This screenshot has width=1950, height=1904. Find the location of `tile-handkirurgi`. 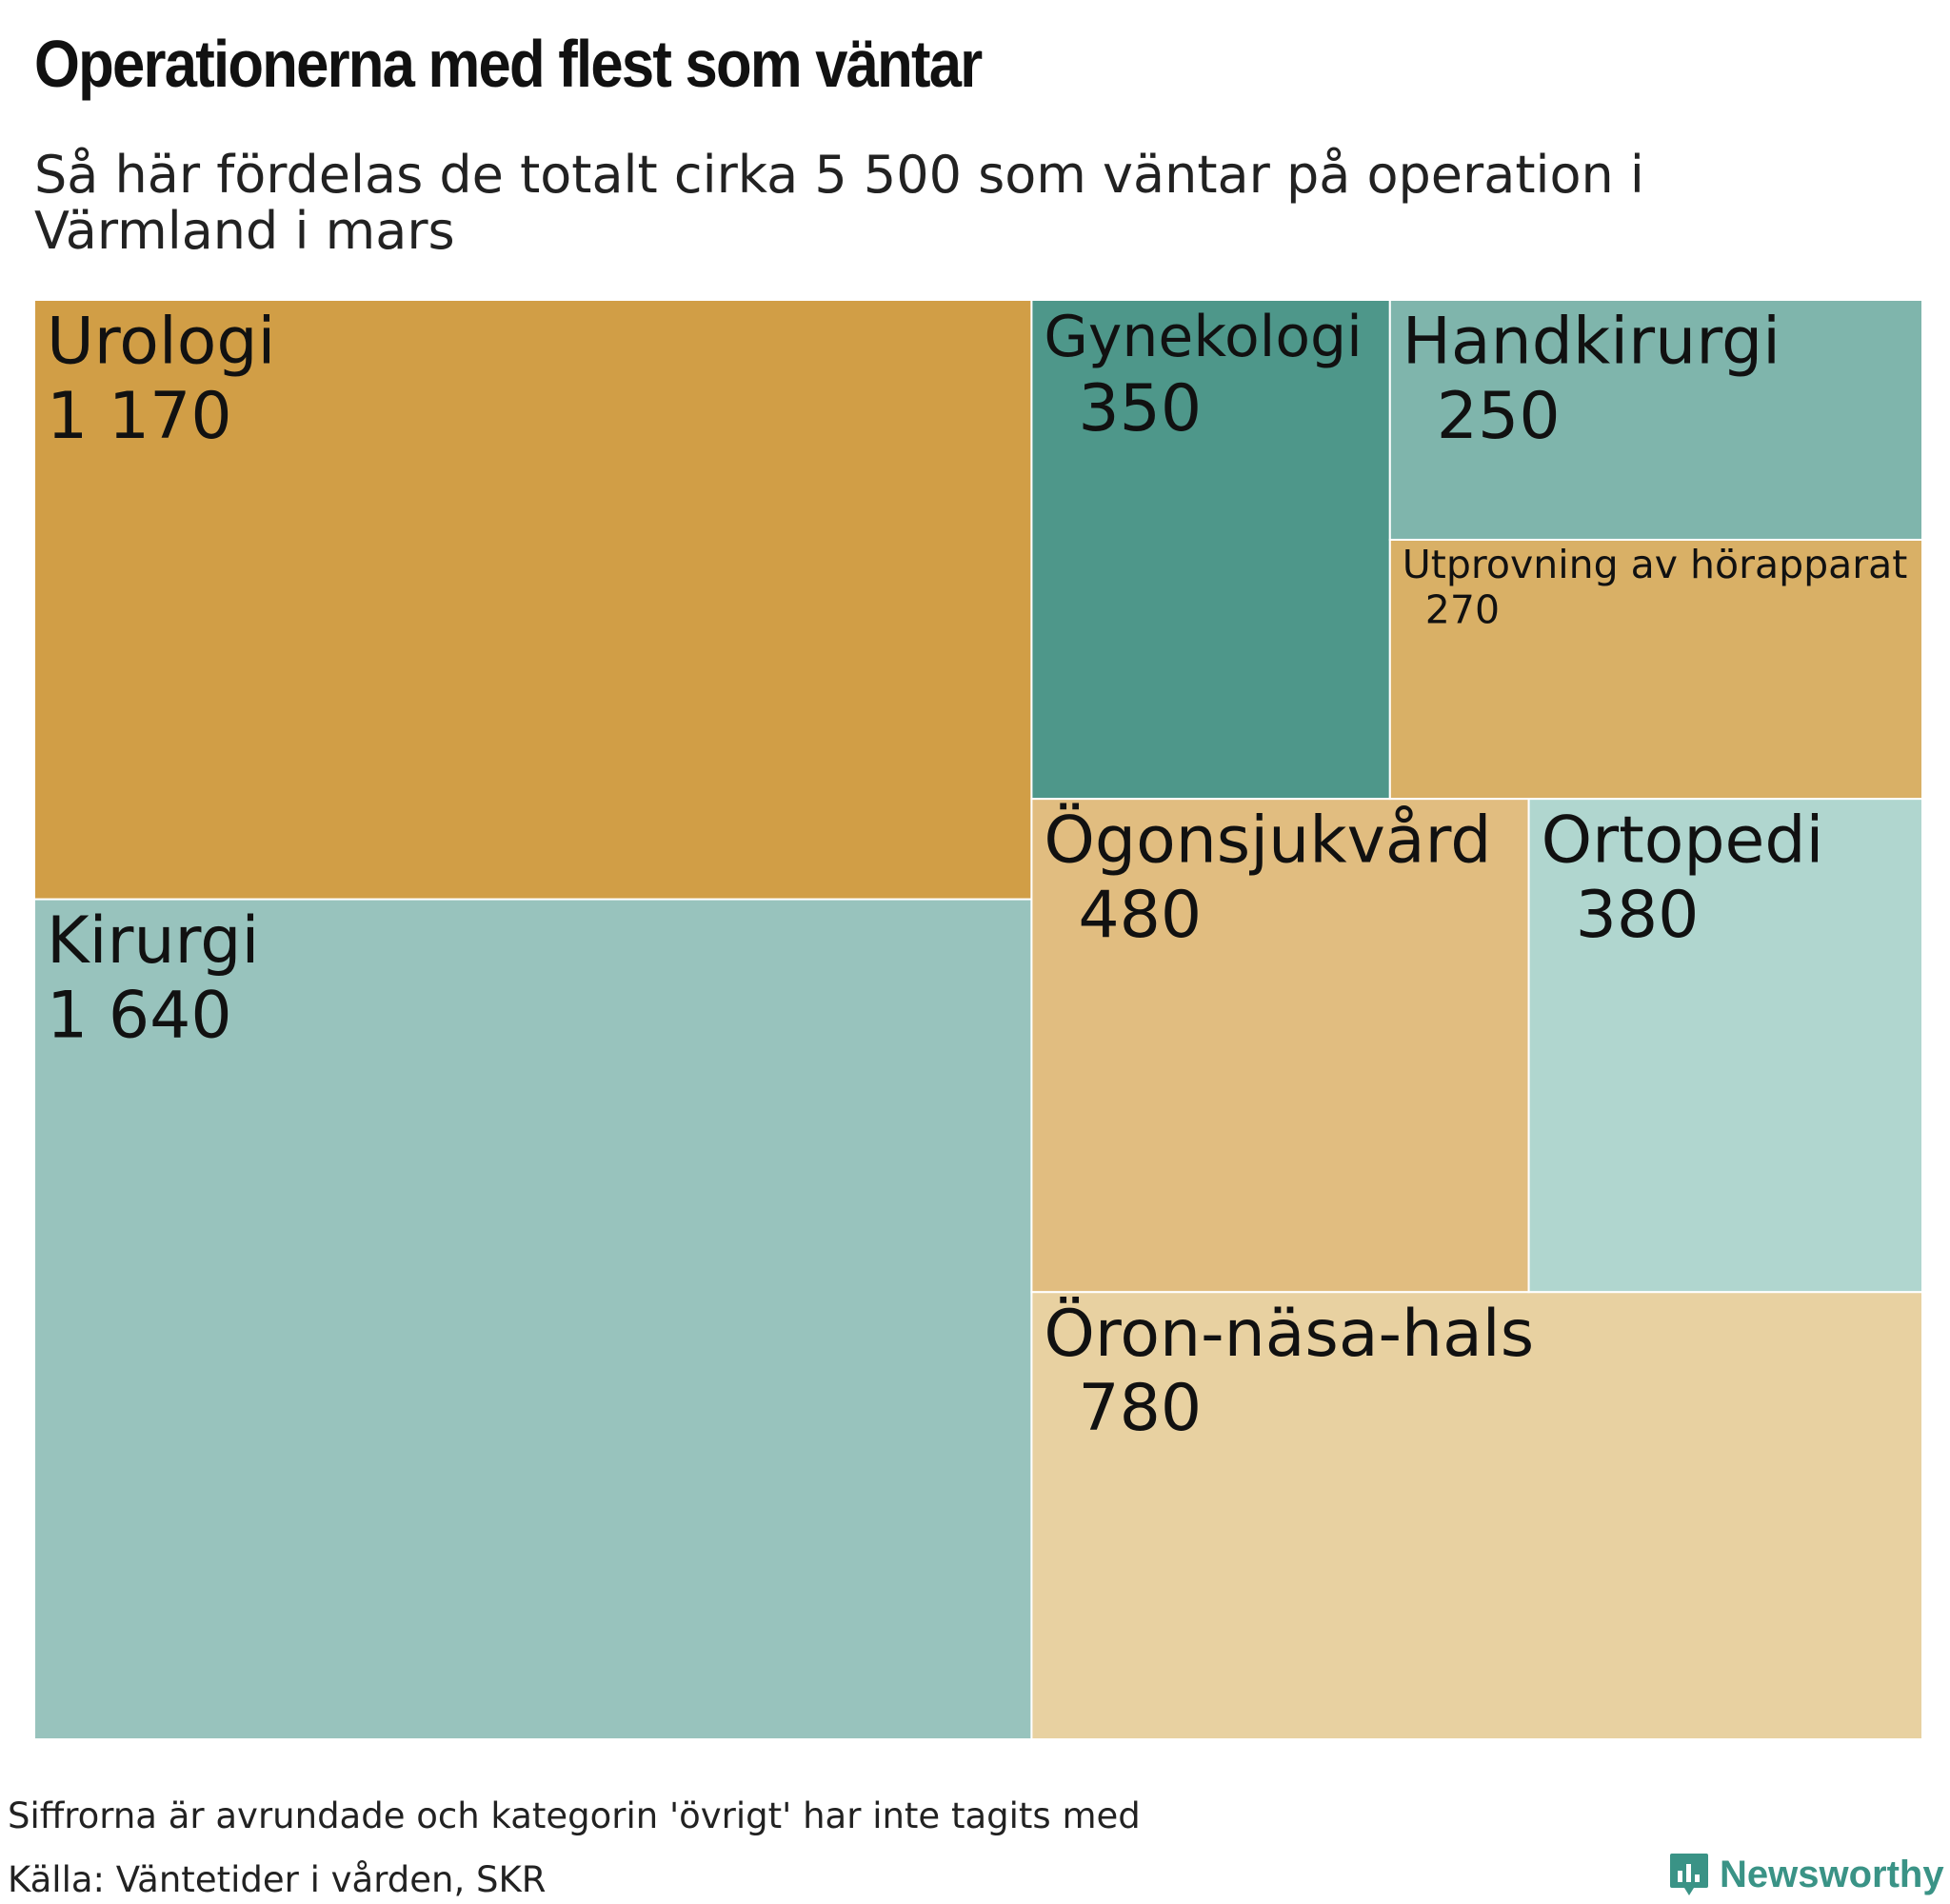

tile-handkirurgi is located at coordinates (1655, 420).